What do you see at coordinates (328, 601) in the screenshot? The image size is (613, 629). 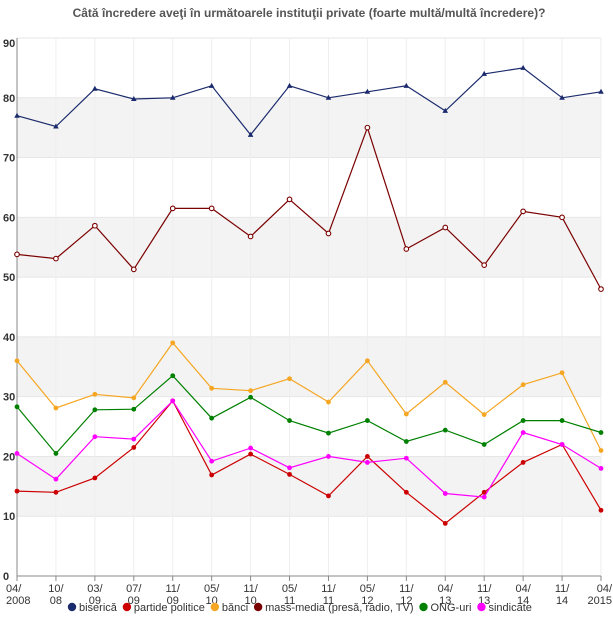 I see `x-tick-label: 11` at bounding box center [328, 601].